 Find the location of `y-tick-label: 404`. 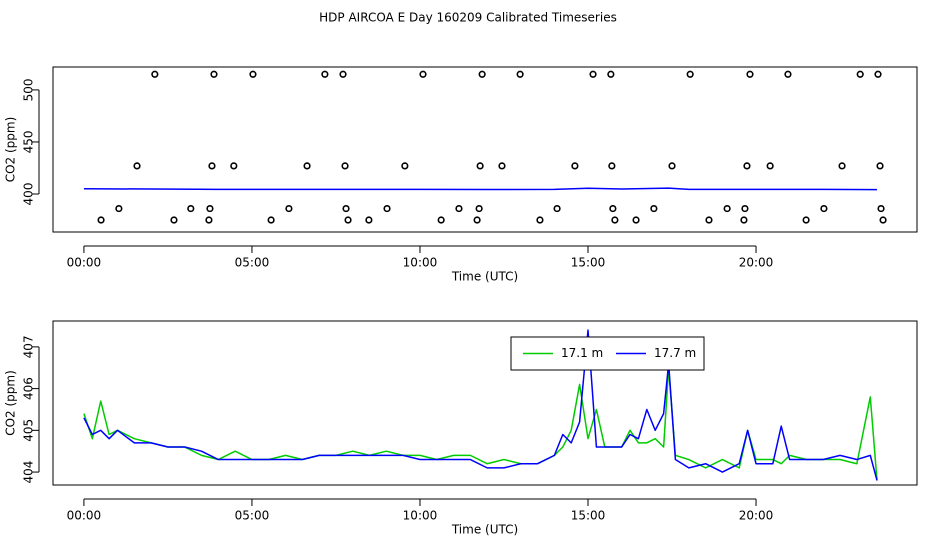

y-tick-label: 404 is located at coordinates (29, 472).